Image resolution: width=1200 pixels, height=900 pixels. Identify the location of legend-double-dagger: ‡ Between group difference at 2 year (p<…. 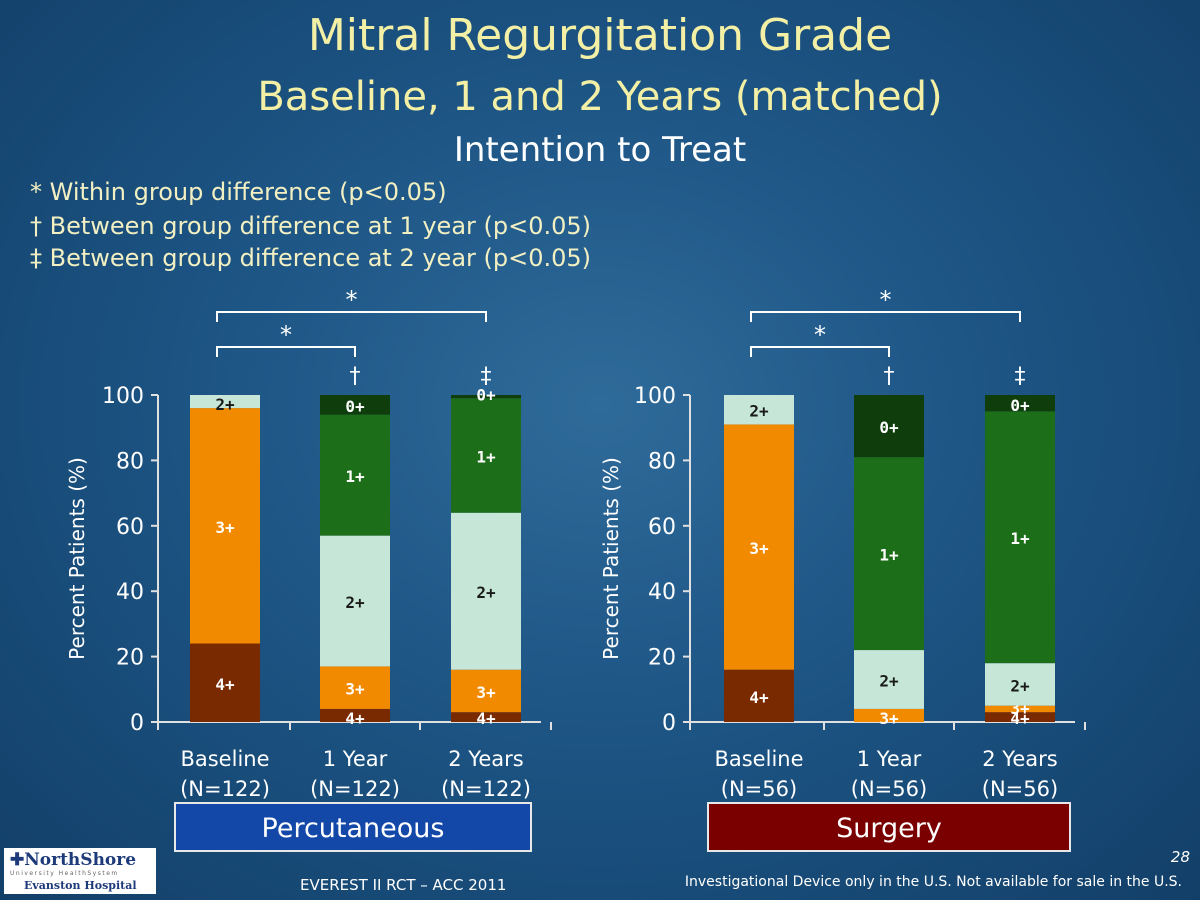
(311, 258).